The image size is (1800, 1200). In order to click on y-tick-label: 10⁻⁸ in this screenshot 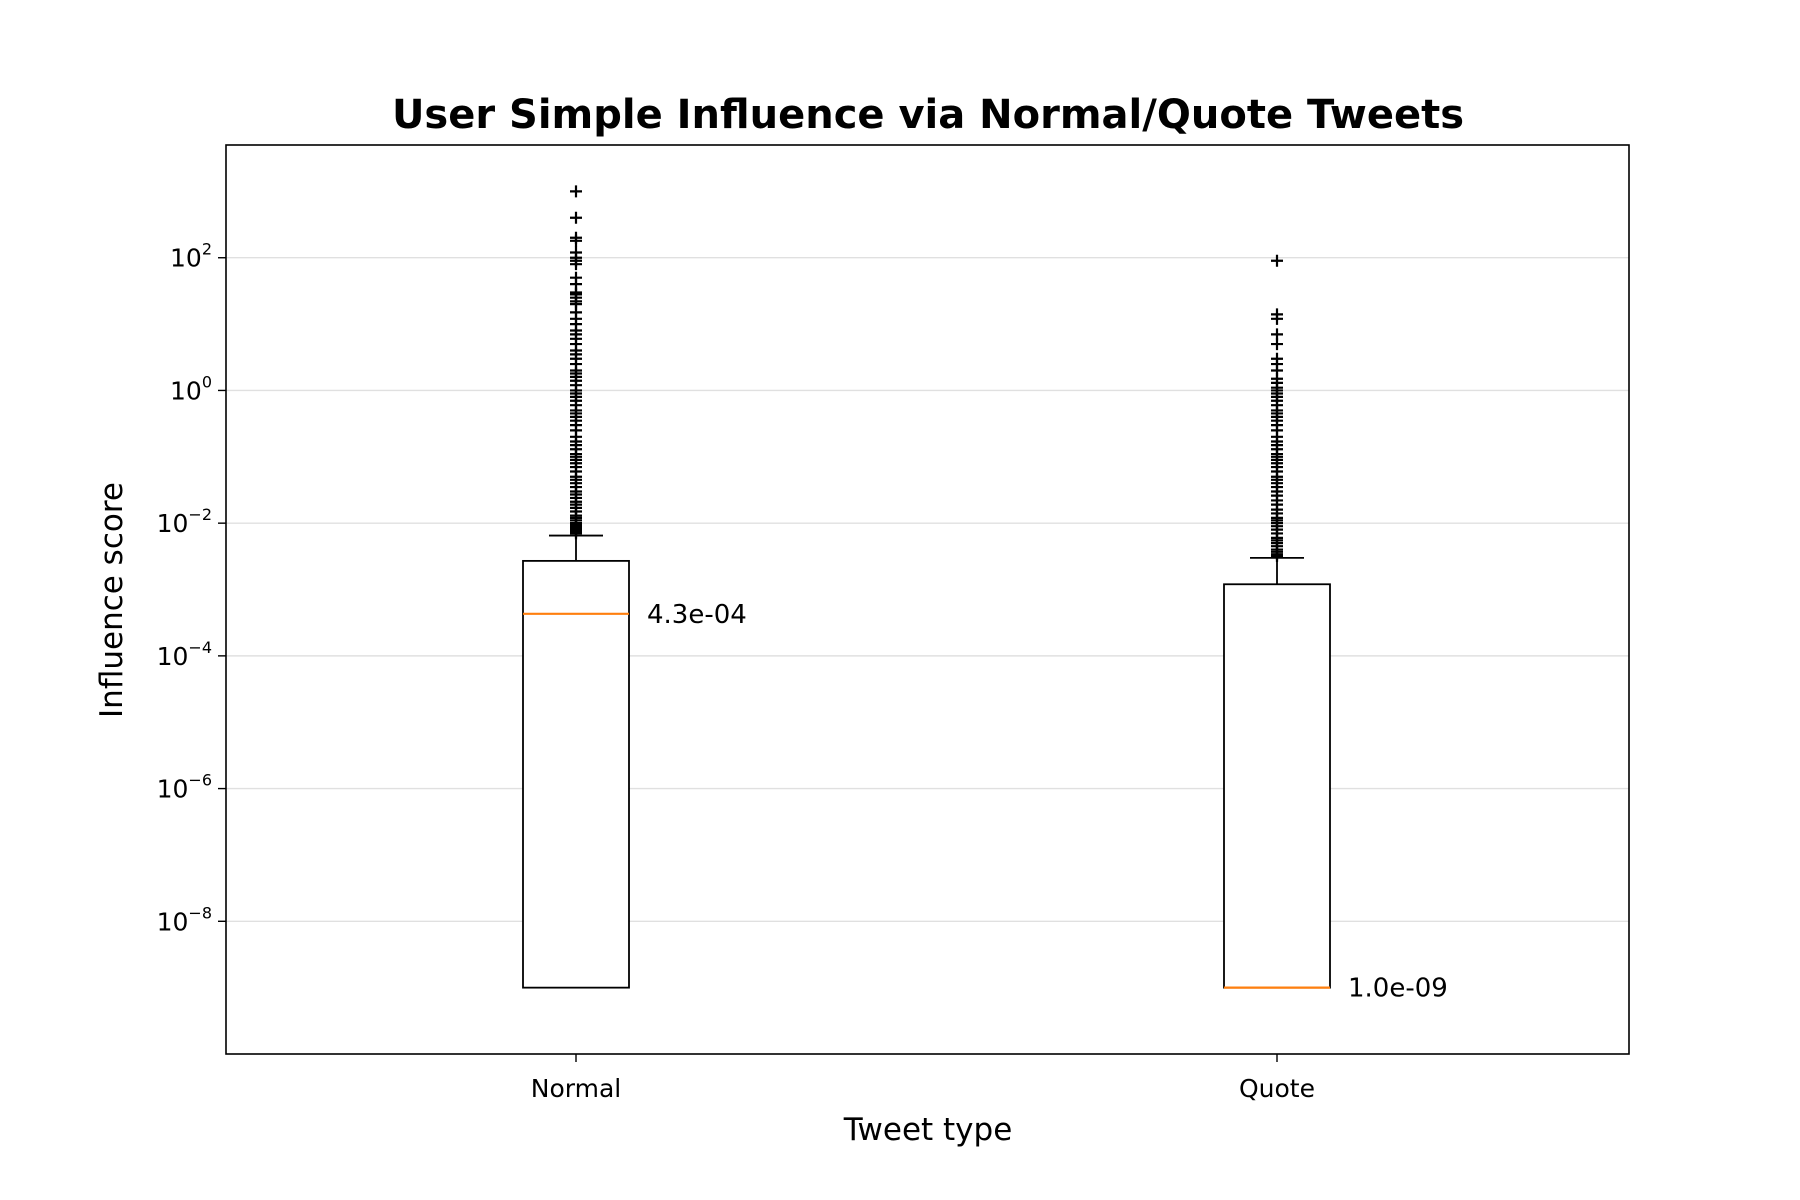, I will do `click(184, 919)`.